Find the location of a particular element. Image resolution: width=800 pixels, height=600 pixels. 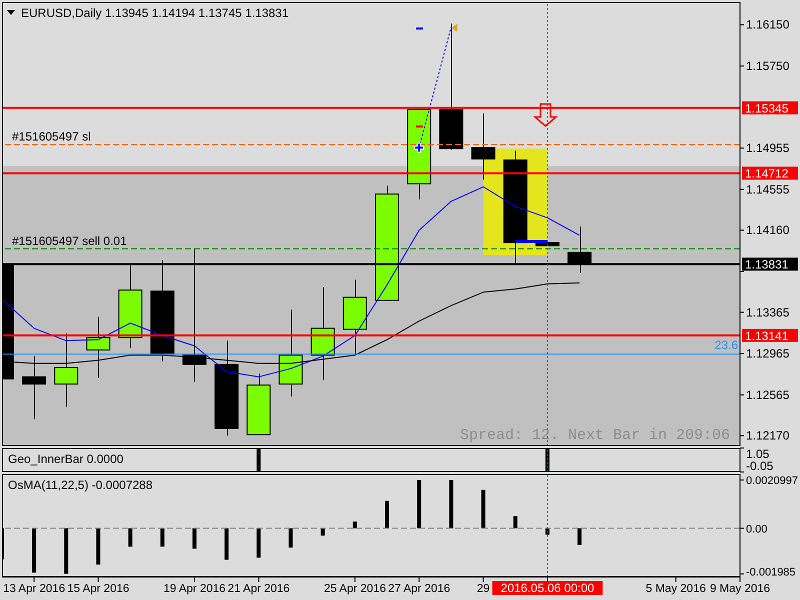

candlestick is located at coordinates (483, 146).